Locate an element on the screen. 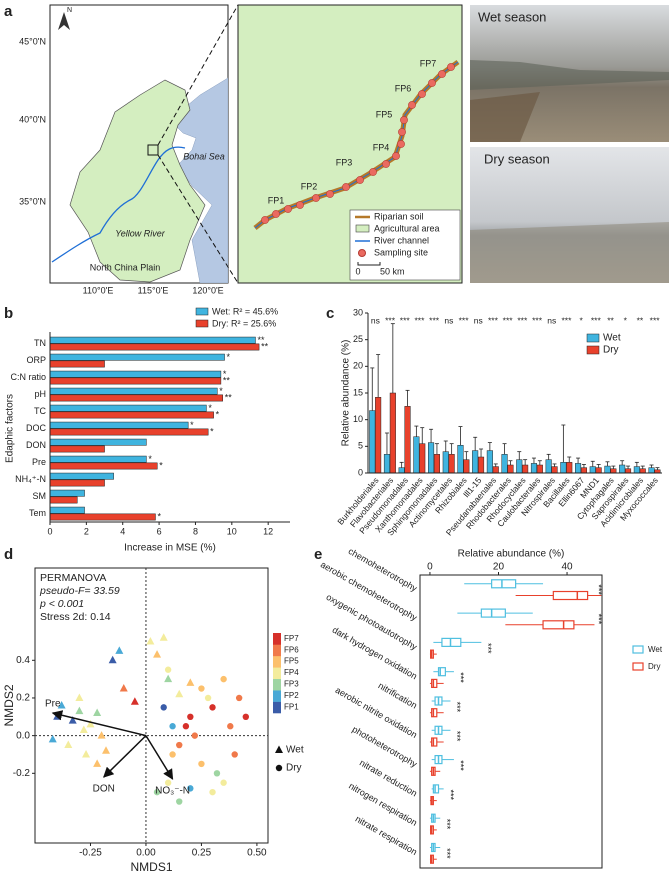 Image resolution: width=669 pixels, height=875 pixels. vector is located at coordinates (159, 757).